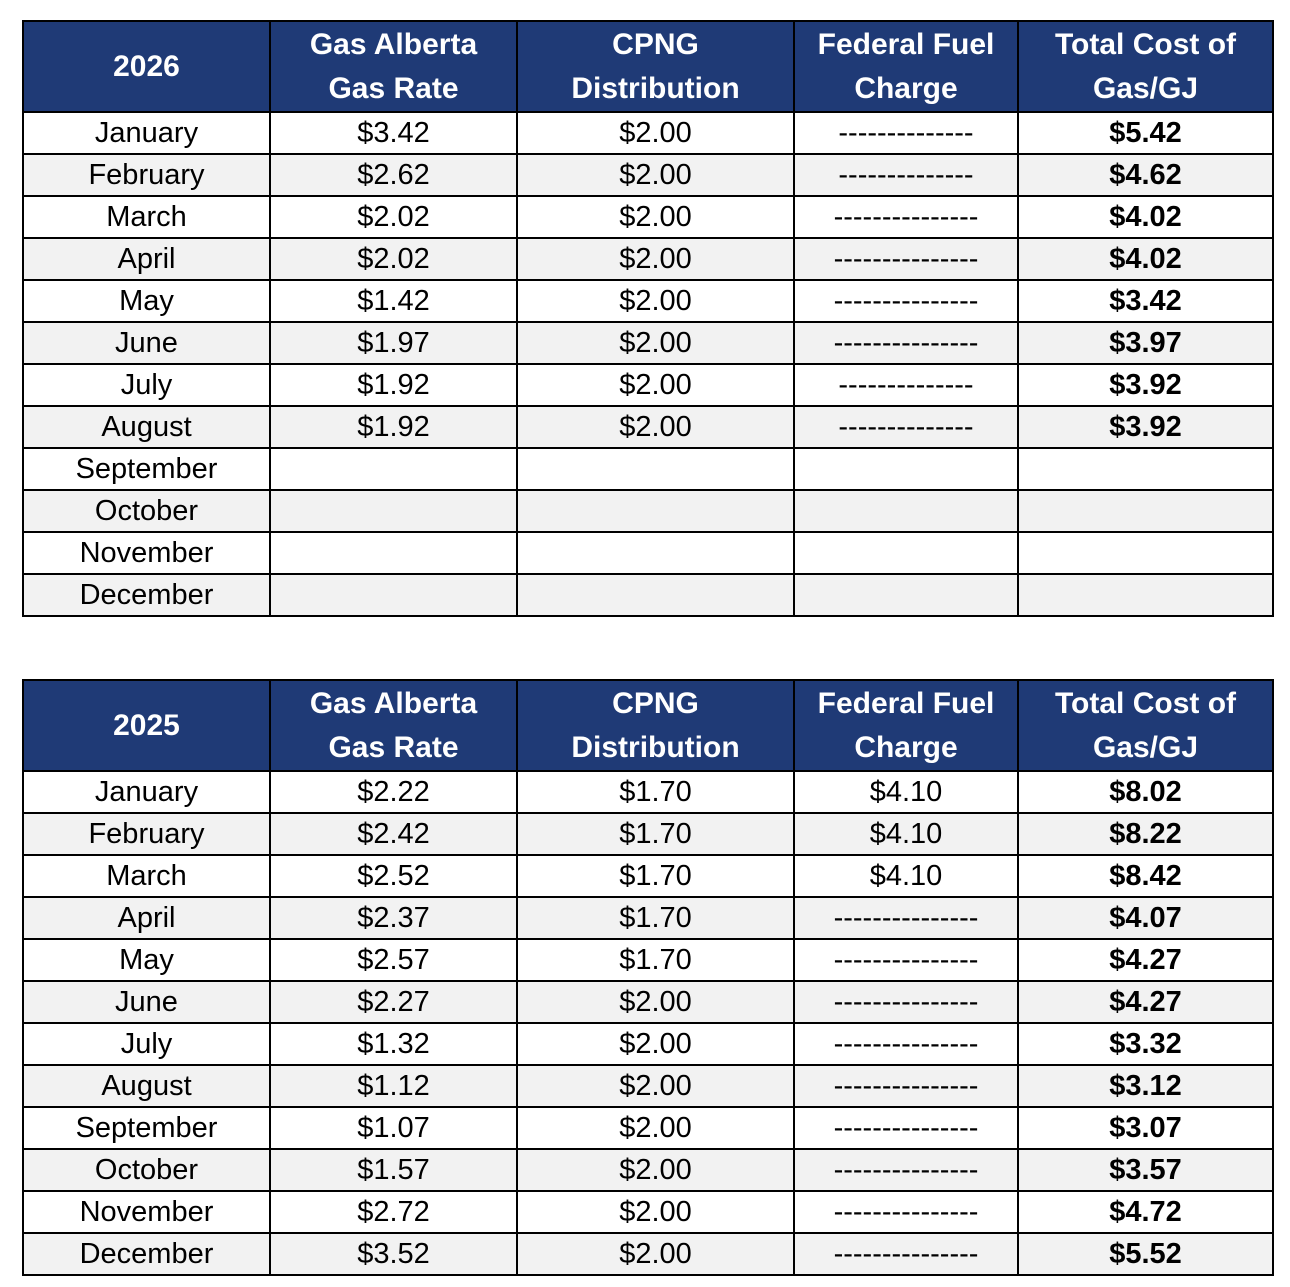 This screenshot has height=1287, width=1290. I want to click on table-row: November, so click(648, 553).